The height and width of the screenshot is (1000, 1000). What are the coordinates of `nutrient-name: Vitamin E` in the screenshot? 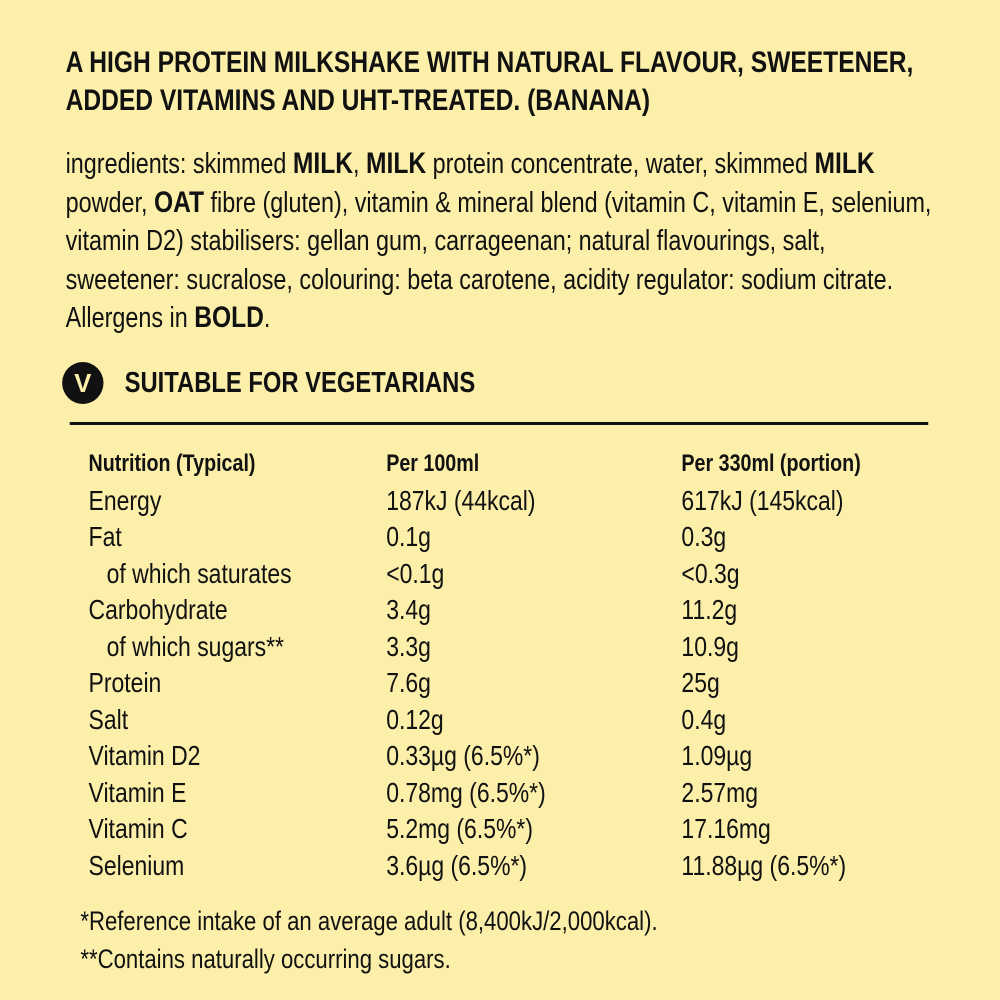 It's located at (137, 792).